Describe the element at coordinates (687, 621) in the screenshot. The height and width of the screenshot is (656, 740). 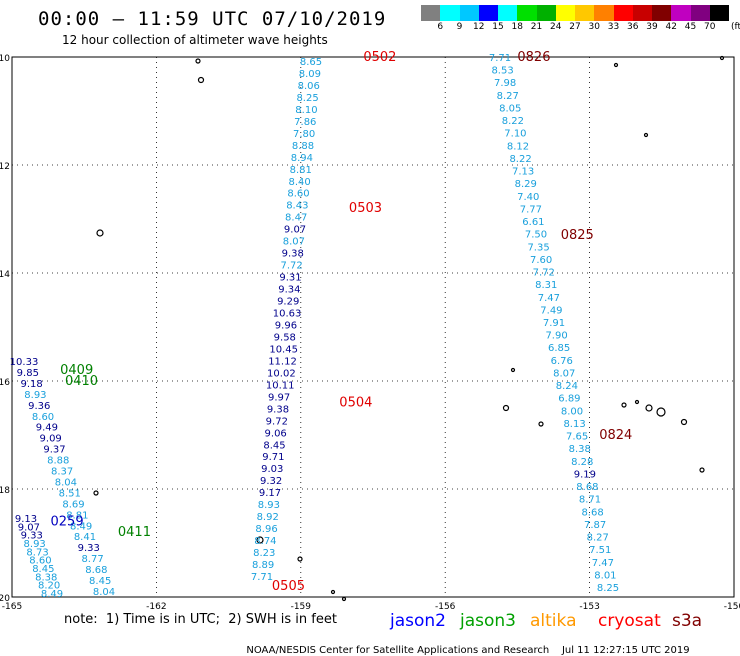
I see `satellite-legend-s3a: s3a` at that location.